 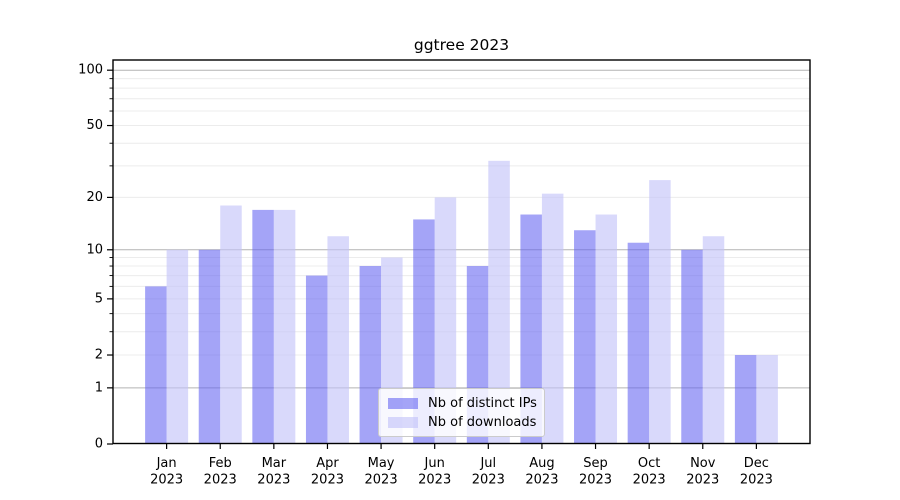 What do you see at coordinates (220, 463) in the screenshot?
I see `x-tick-label-month: Feb` at bounding box center [220, 463].